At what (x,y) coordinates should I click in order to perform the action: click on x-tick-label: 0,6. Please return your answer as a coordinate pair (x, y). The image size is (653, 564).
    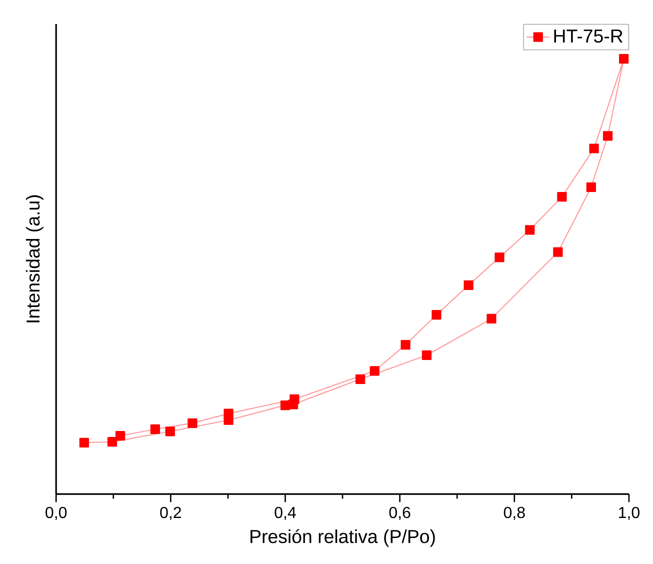
    Looking at the image, I should click on (399, 513).